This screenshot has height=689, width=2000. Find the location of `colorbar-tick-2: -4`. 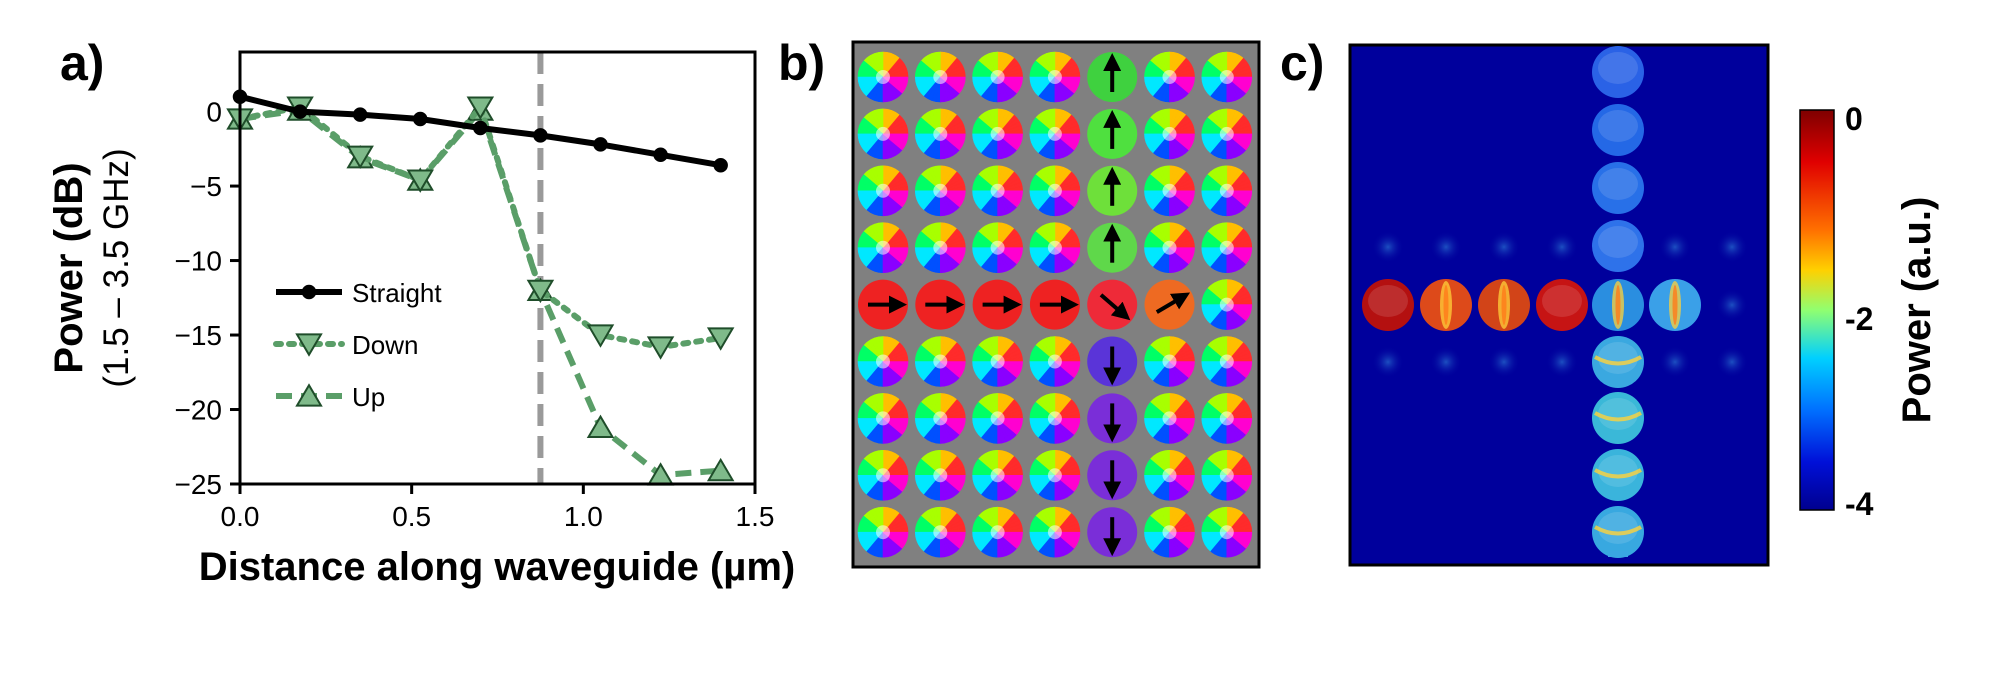

colorbar-tick-2: -4 is located at coordinates (1859, 504).